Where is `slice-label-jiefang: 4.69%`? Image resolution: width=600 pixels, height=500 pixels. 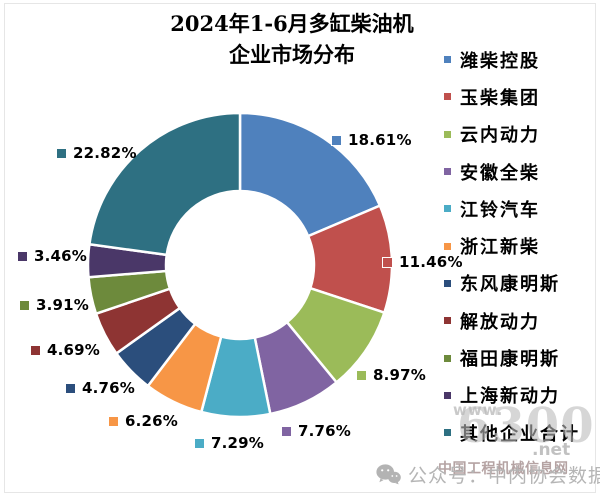 slice-label-jiefang: 4.69% is located at coordinates (65, 350).